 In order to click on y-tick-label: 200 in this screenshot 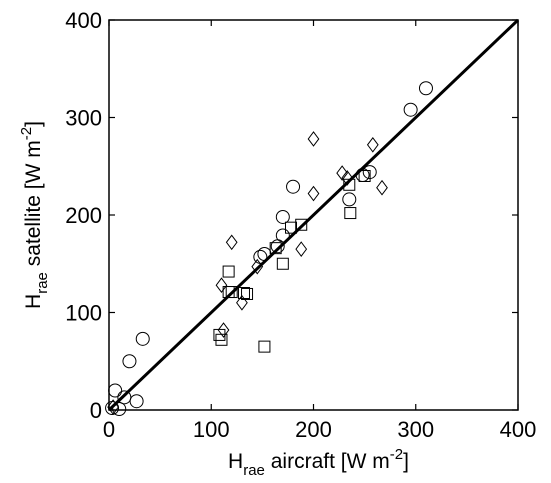, I will do `click(83, 215)`.